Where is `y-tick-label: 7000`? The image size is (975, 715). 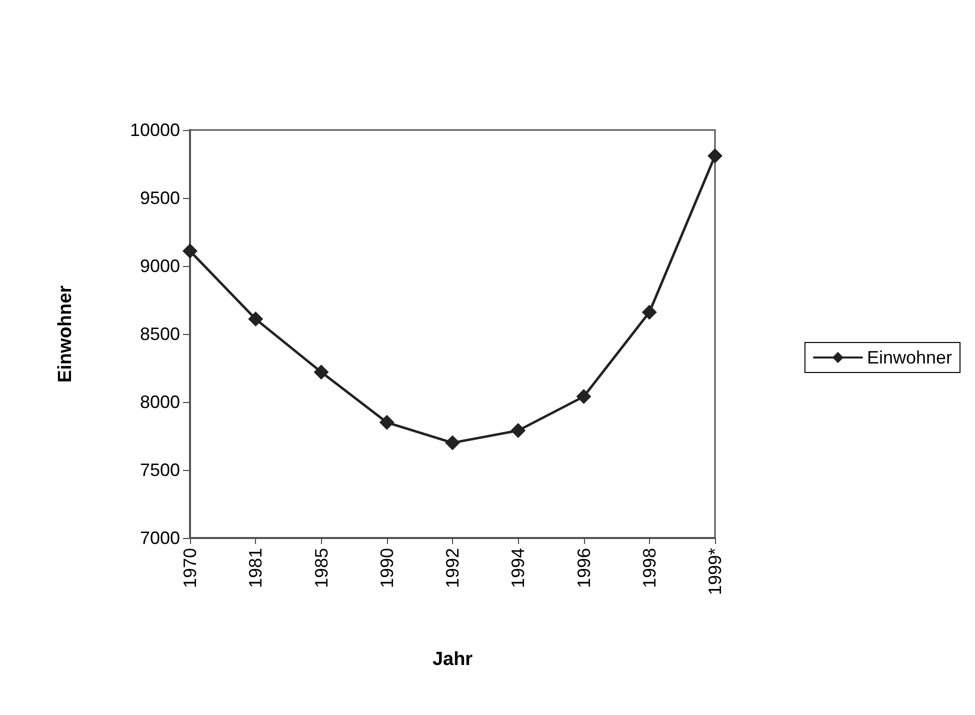
y-tick-label: 7000 is located at coordinates (160, 538).